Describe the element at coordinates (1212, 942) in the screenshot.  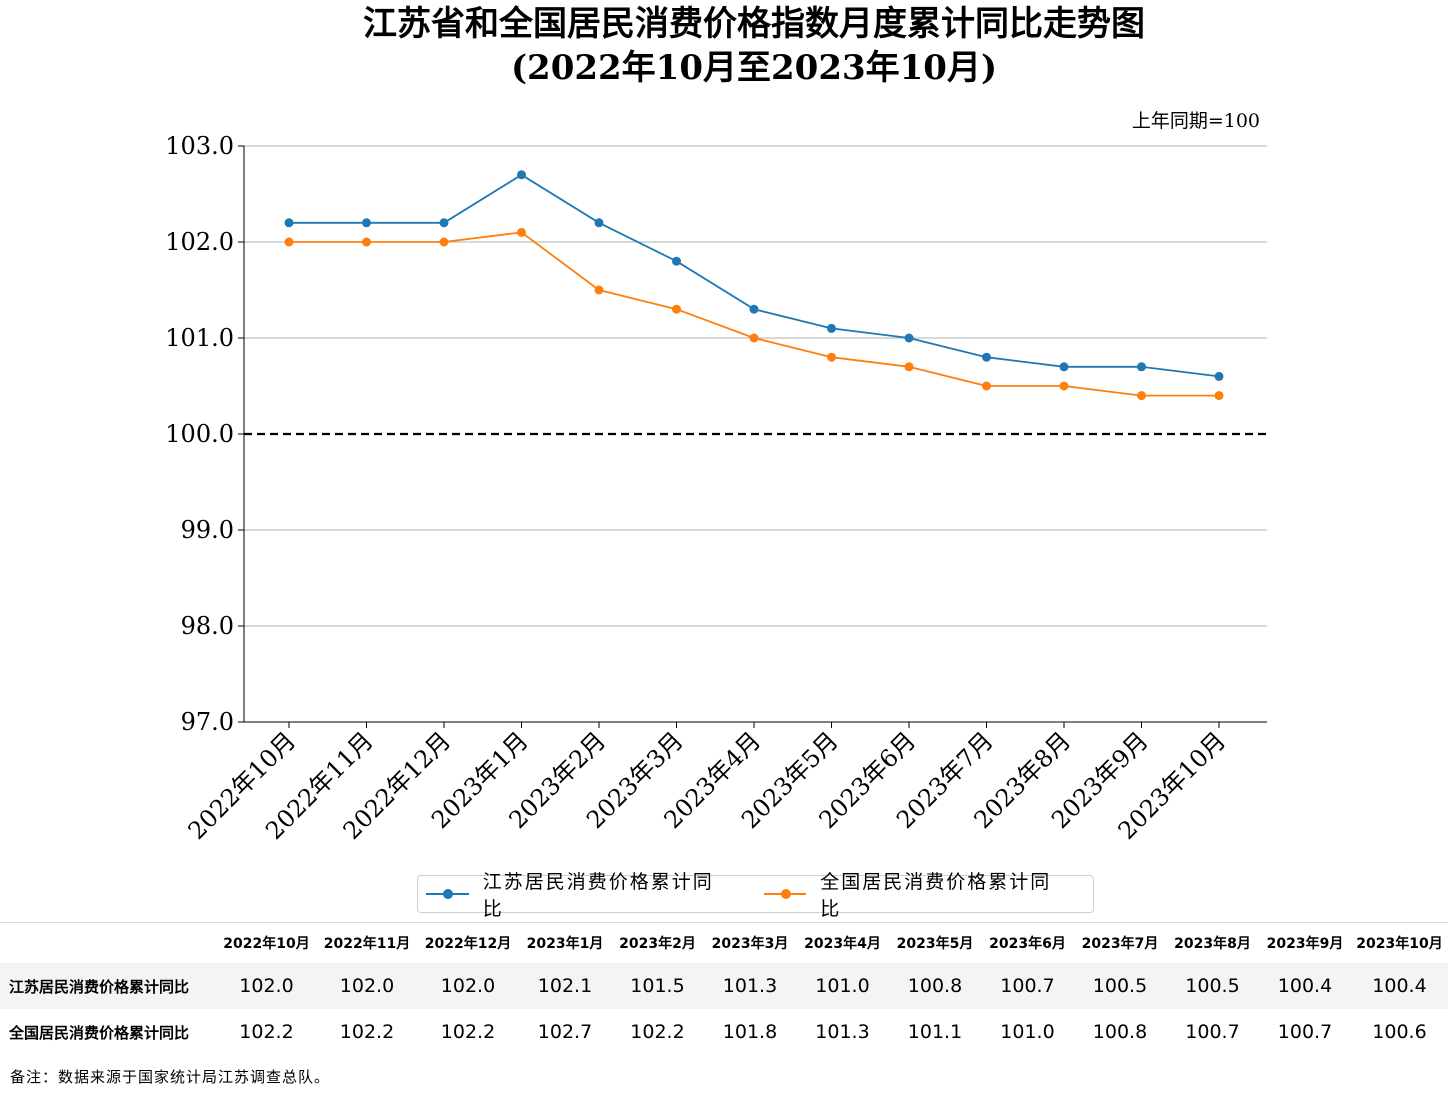
I see `table-header: 2023年8月` at that location.